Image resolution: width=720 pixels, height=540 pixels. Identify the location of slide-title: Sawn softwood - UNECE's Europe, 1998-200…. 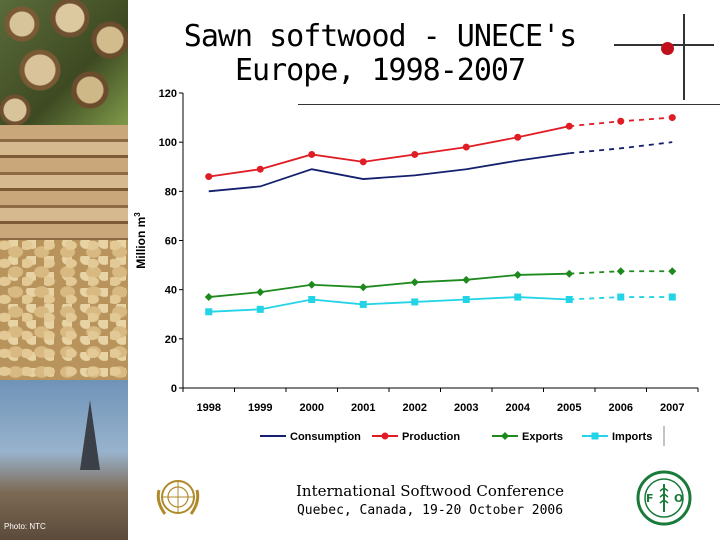
(380, 54).